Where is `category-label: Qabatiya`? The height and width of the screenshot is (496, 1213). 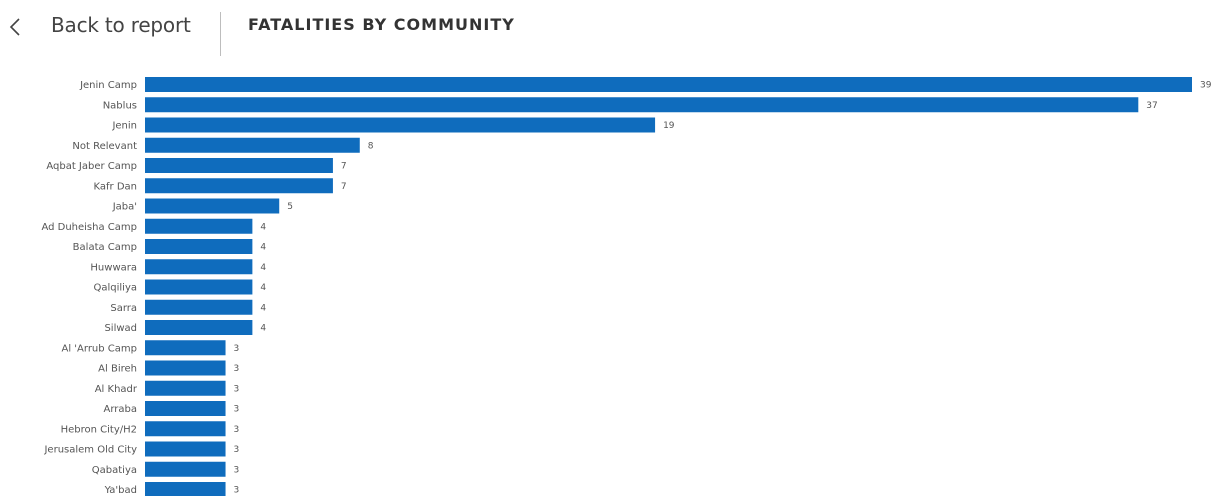
category-label: Qabatiya is located at coordinates (114, 470).